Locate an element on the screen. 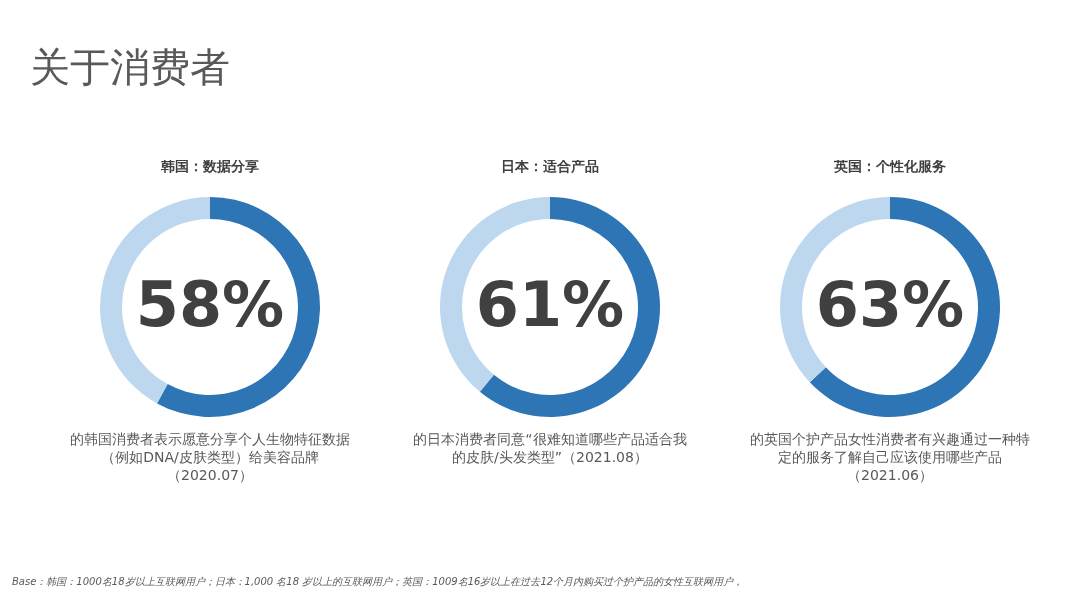 Image resolution: width=1080 pixels, height=607 pixels. text: 的韩国消费者表示愿意分享个人生物特征数据（例如DNA/皮肤类型）给美容品牌（2020.07） is located at coordinates (210, 457).